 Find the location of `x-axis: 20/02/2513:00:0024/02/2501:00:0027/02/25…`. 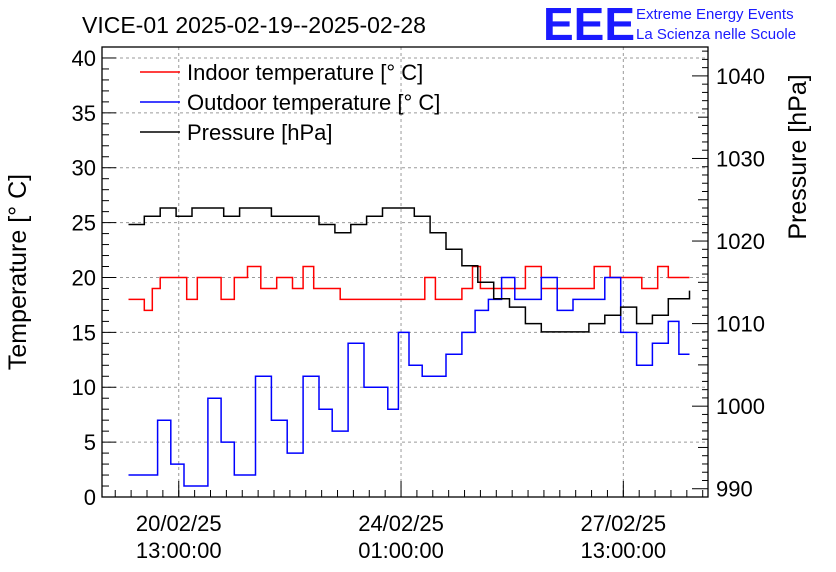

x-axis: 20/02/2513:00:0024/02/2501:00:0027/02/25… is located at coordinates (409, 522).